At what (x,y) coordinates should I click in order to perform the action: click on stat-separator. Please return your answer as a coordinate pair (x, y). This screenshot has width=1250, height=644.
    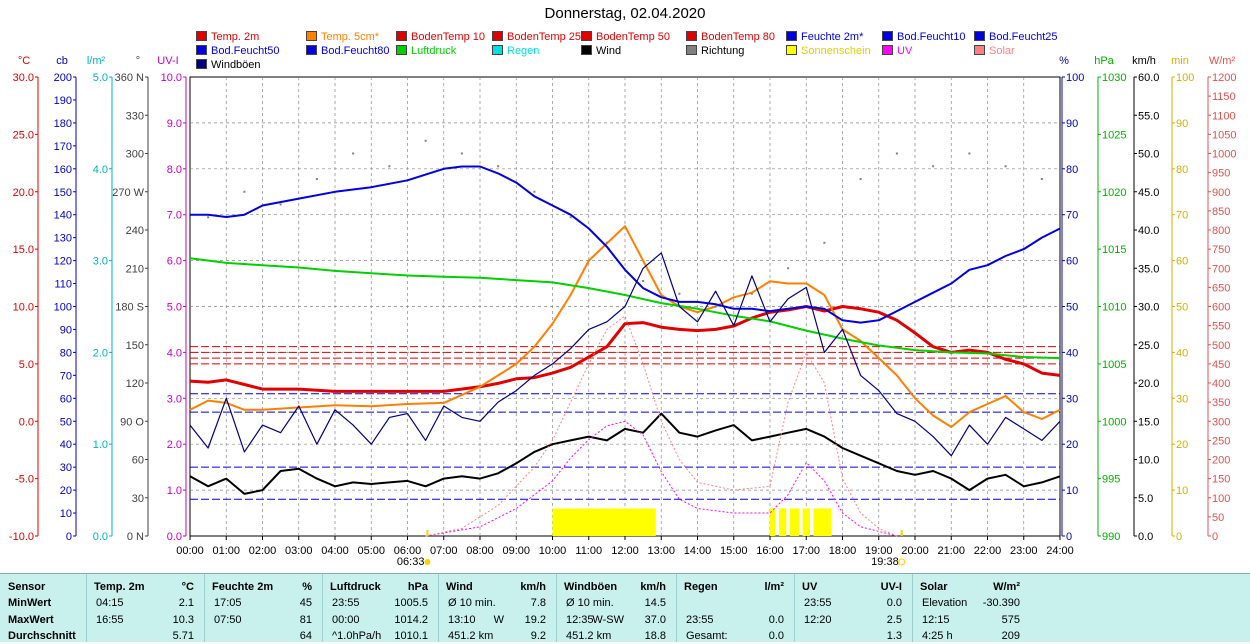
    Looking at the image, I should click on (556, 608).